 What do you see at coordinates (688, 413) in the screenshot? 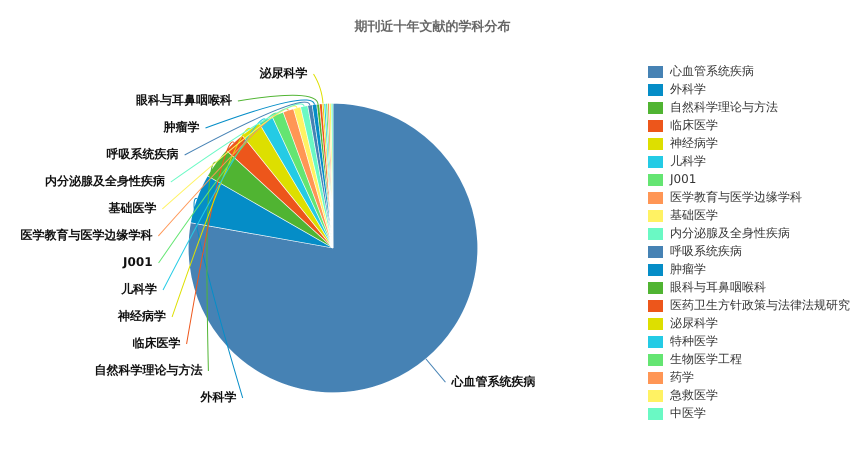
I see `legend-label: 中医学` at bounding box center [688, 413].